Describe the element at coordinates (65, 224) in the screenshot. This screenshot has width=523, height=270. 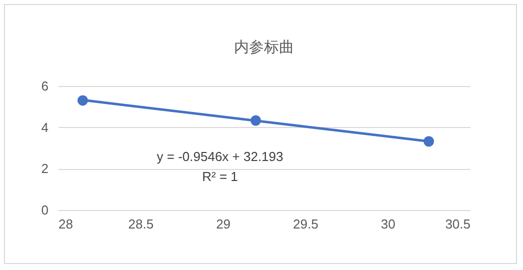
I see `x-tick-label: 28` at that location.